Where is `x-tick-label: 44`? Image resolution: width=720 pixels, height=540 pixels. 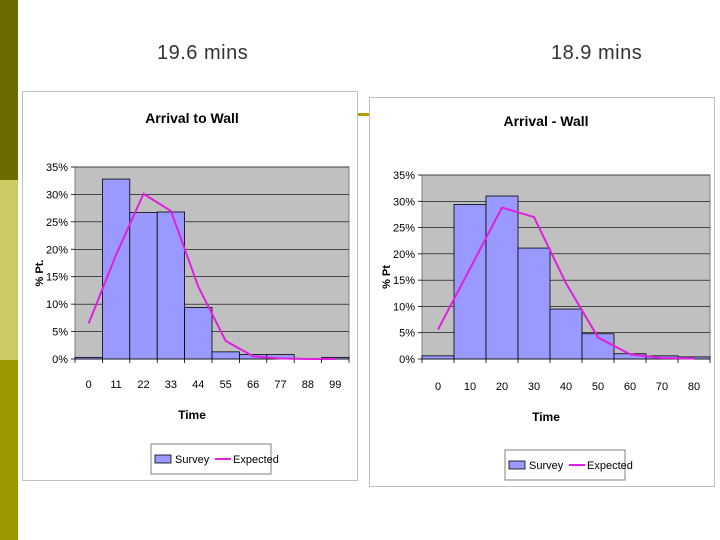
x-tick-label: 44 is located at coordinates (198, 385).